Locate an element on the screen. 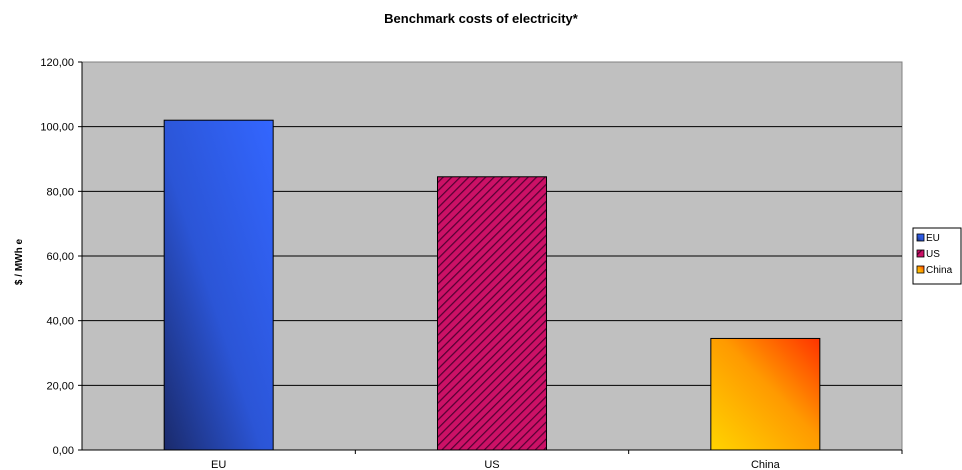 The height and width of the screenshot is (470, 962). legend-label: EU is located at coordinates (933, 238).